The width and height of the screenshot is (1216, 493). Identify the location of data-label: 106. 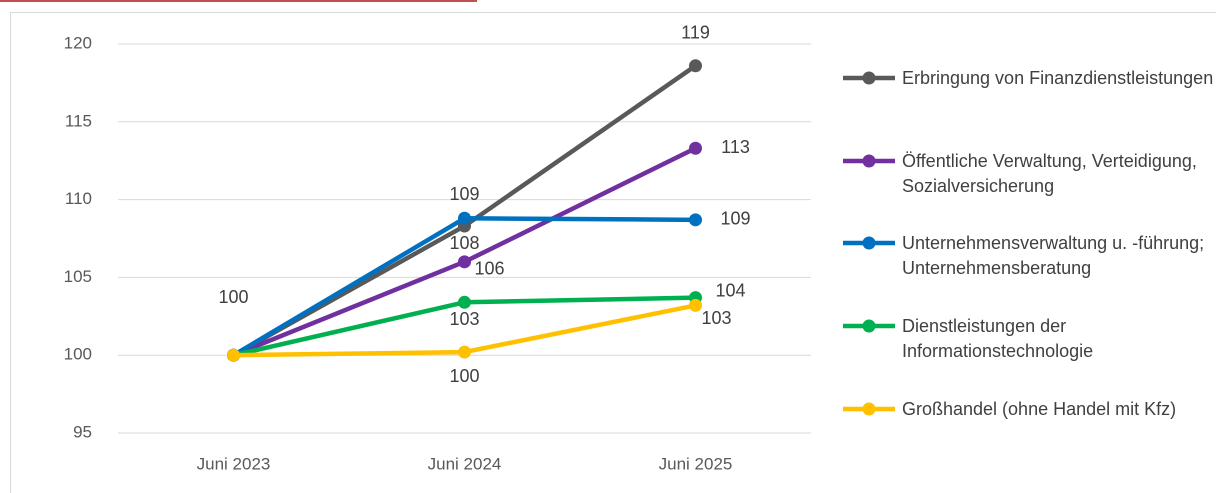
(489, 269).